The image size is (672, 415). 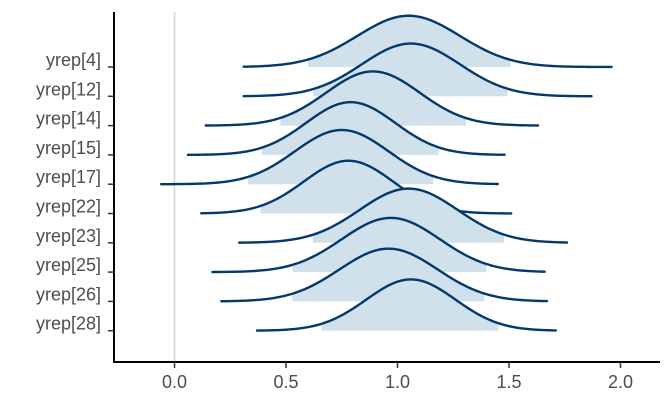 What do you see at coordinates (68, 89) in the screenshot?
I see `y-tick-label: yrep[12]` at bounding box center [68, 89].